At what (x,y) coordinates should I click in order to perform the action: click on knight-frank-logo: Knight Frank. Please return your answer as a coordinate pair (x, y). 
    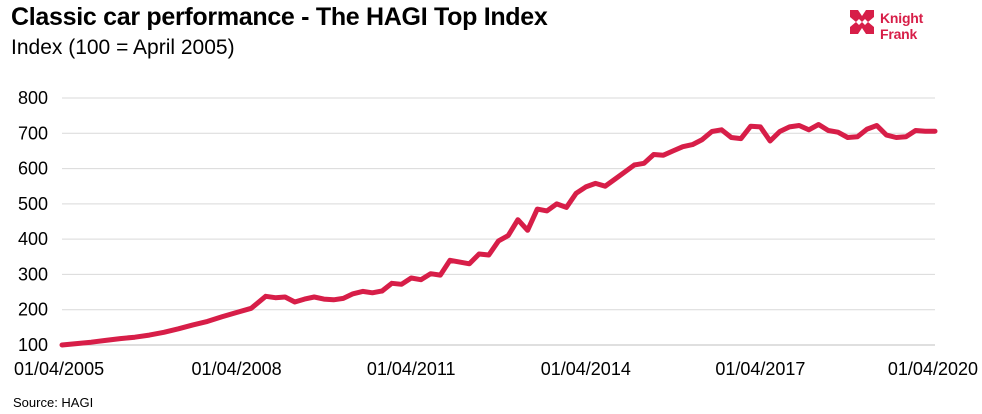
    Looking at the image, I should click on (886, 26).